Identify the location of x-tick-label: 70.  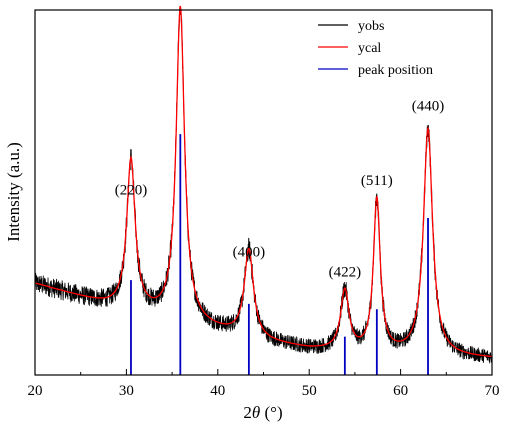
(492, 391).